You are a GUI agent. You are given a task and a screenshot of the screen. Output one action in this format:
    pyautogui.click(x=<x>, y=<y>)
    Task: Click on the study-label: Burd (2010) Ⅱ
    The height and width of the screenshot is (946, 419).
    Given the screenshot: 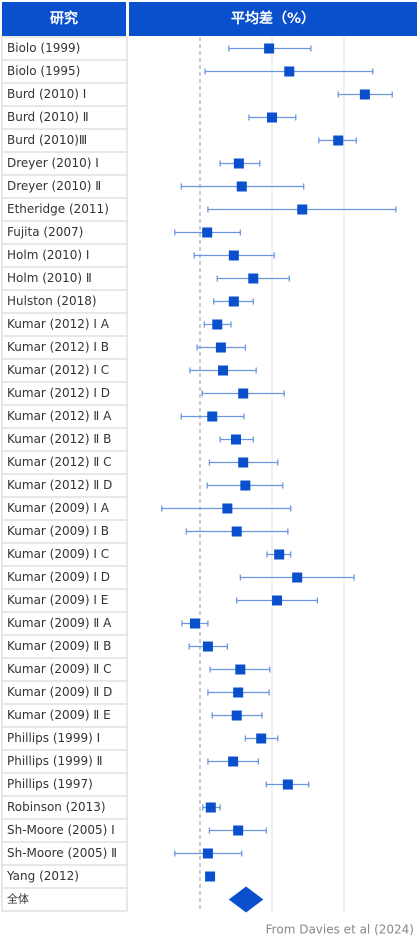 What is the action you would take?
    pyautogui.click(x=48, y=117)
    